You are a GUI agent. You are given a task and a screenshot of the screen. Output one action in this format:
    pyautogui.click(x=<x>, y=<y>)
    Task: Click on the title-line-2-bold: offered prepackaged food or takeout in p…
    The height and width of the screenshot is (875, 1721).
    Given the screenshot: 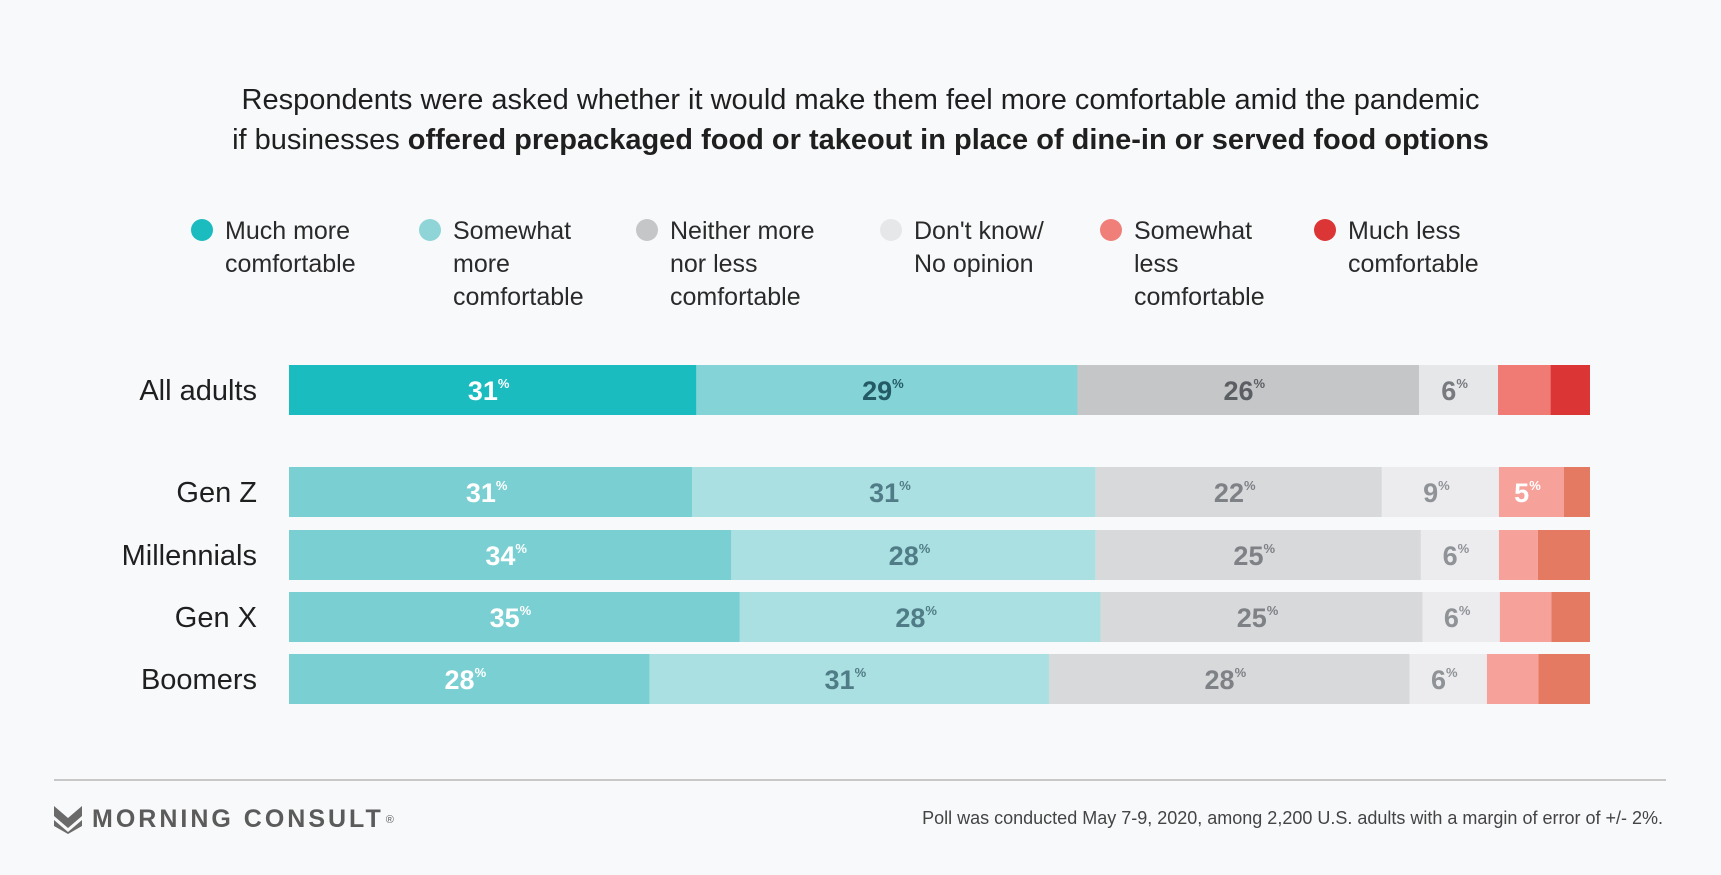 What is the action you would take?
    pyautogui.click(x=948, y=140)
    